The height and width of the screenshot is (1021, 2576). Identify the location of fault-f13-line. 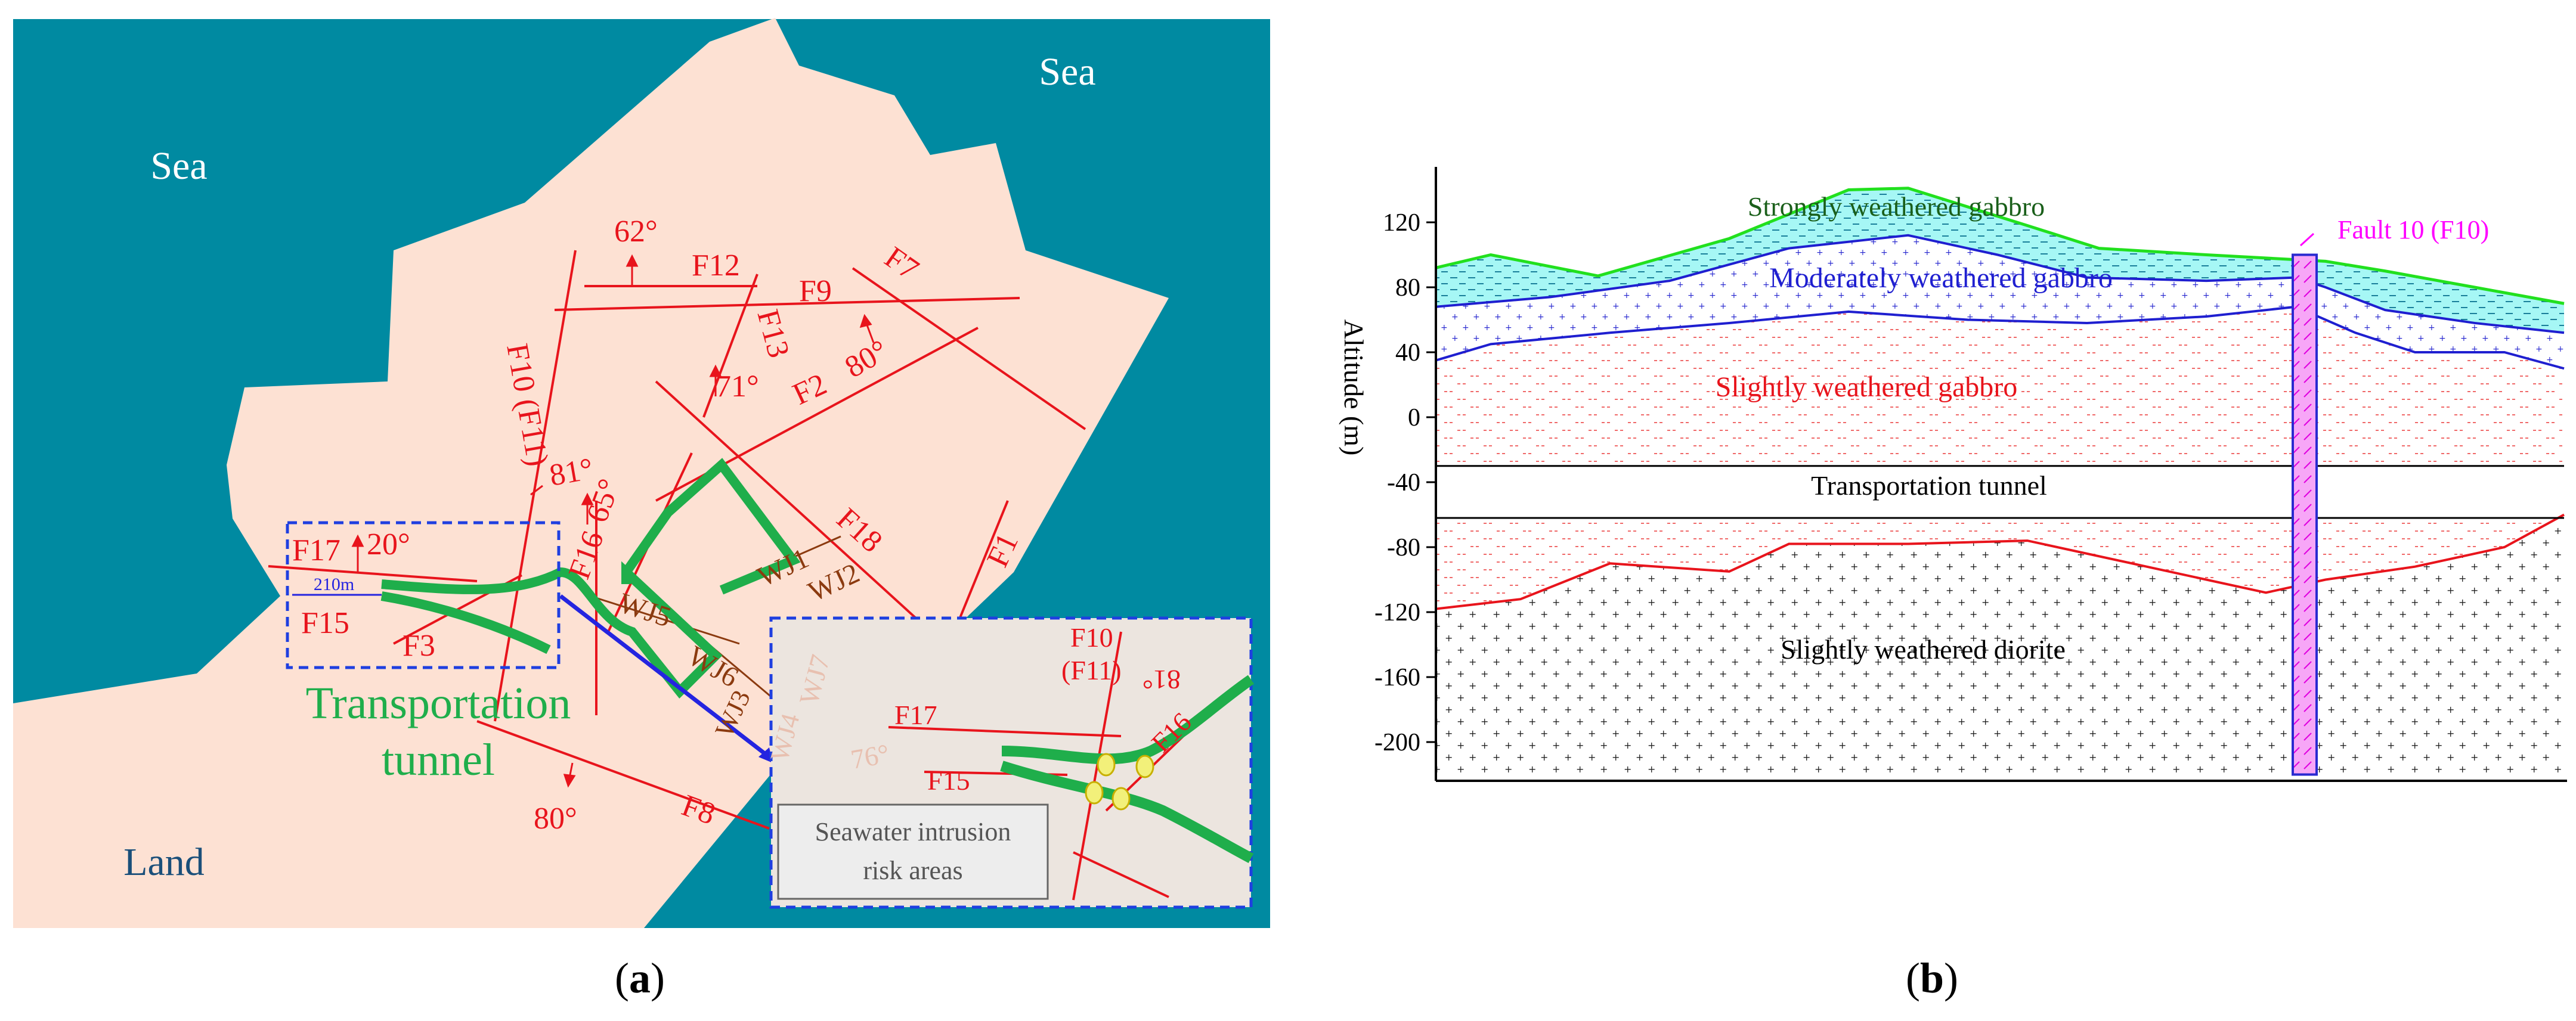
(730, 346).